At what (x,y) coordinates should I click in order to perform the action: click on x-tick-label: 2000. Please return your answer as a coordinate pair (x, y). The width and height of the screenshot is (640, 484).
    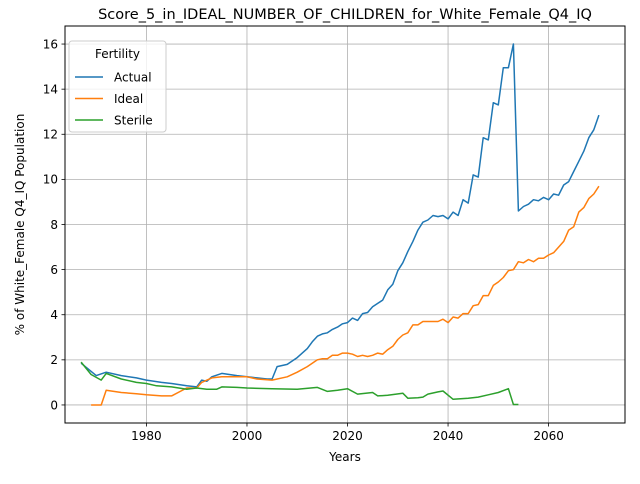
    Looking at the image, I should click on (247, 436).